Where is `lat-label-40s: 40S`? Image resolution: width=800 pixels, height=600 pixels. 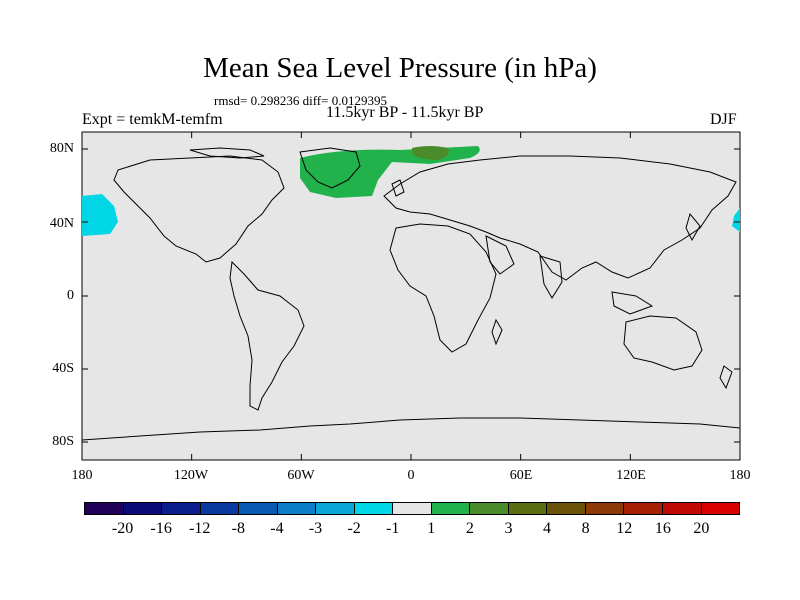
lat-label-40s: 40S is located at coordinates (63, 368).